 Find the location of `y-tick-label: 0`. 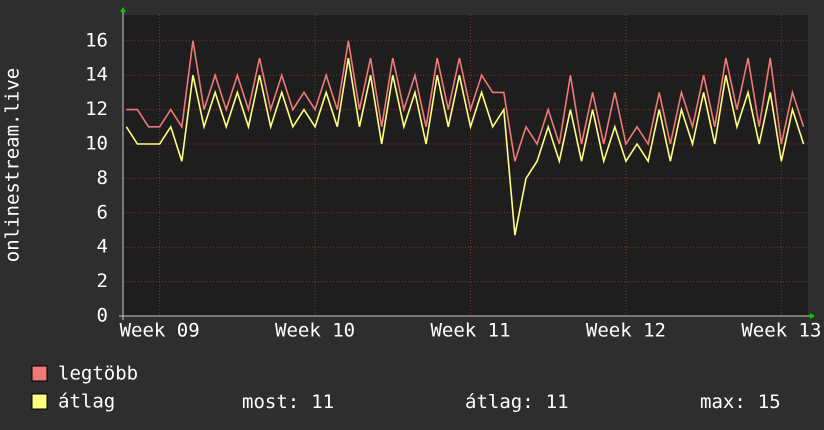

y-tick-label: 0 is located at coordinates (102, 316).